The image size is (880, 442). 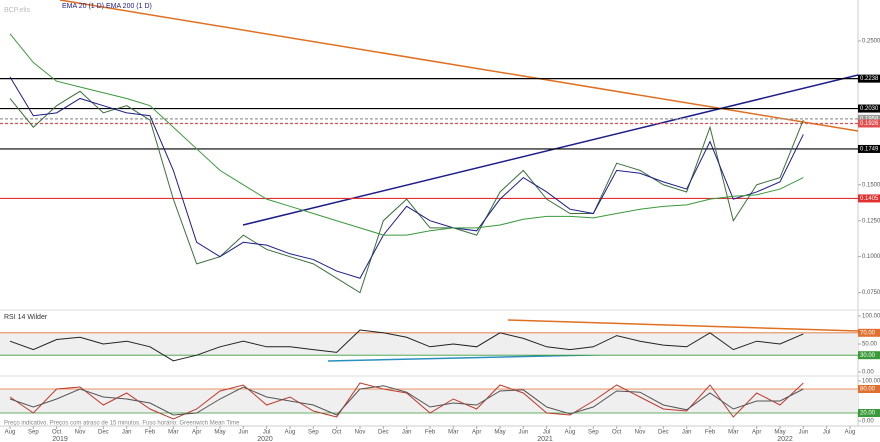 I want to click on level-label: 0.1926, so click(x=869, y=124).